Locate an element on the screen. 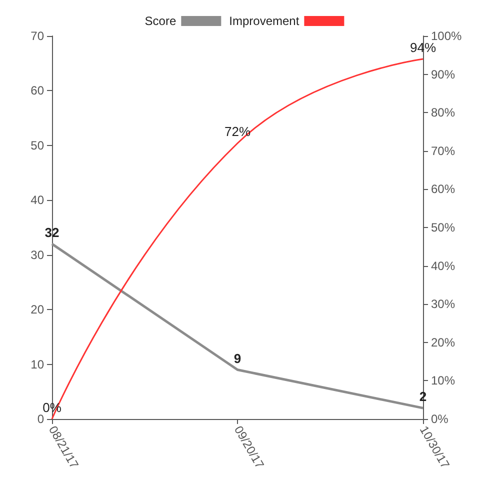  legend-label: Improvement is located at coordinates (264, 21).